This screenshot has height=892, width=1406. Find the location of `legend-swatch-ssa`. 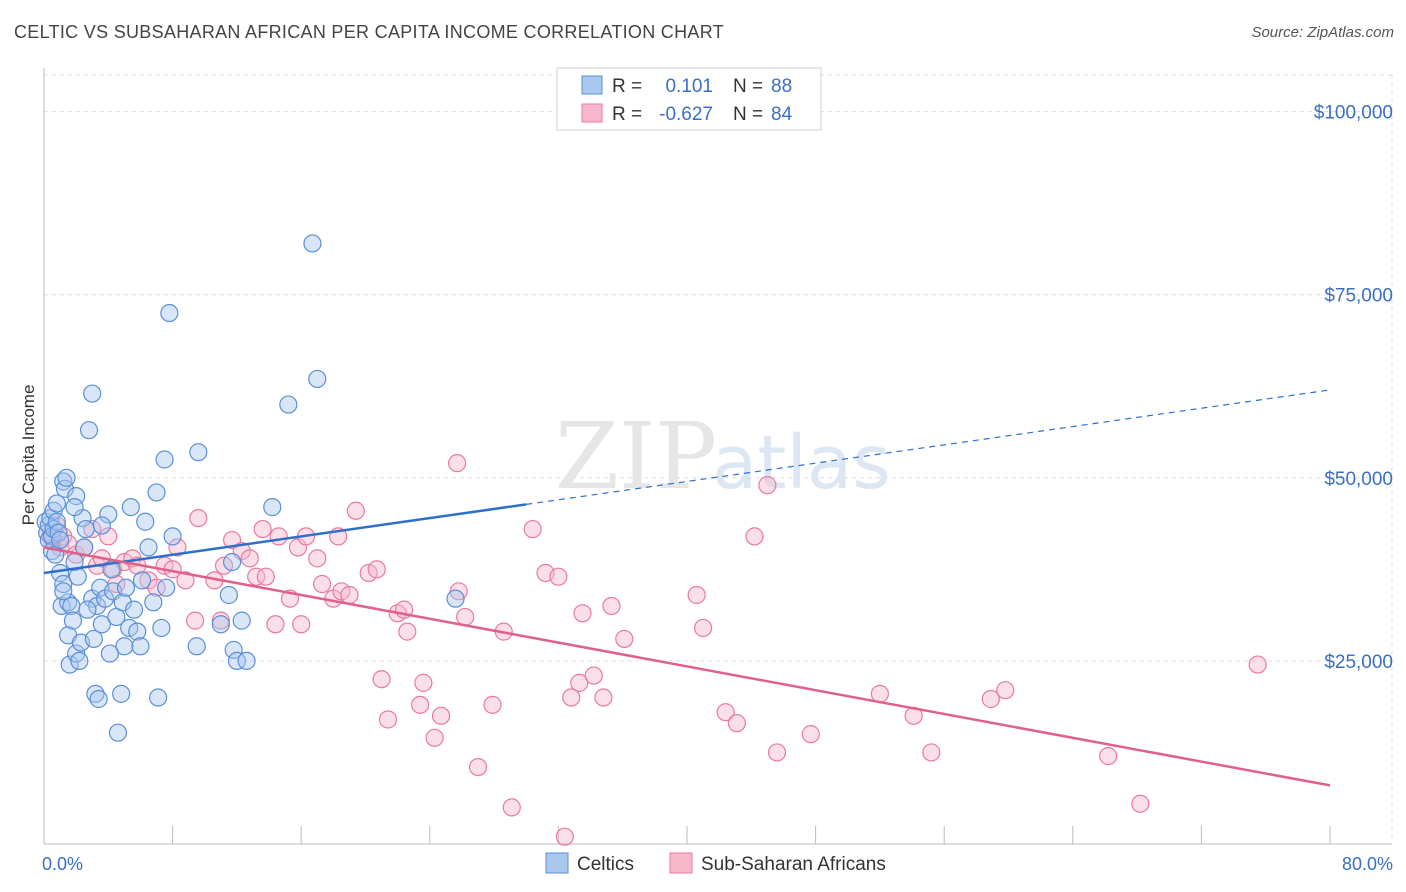

legend-swatch-ssa is located at coordinates (592, 113).